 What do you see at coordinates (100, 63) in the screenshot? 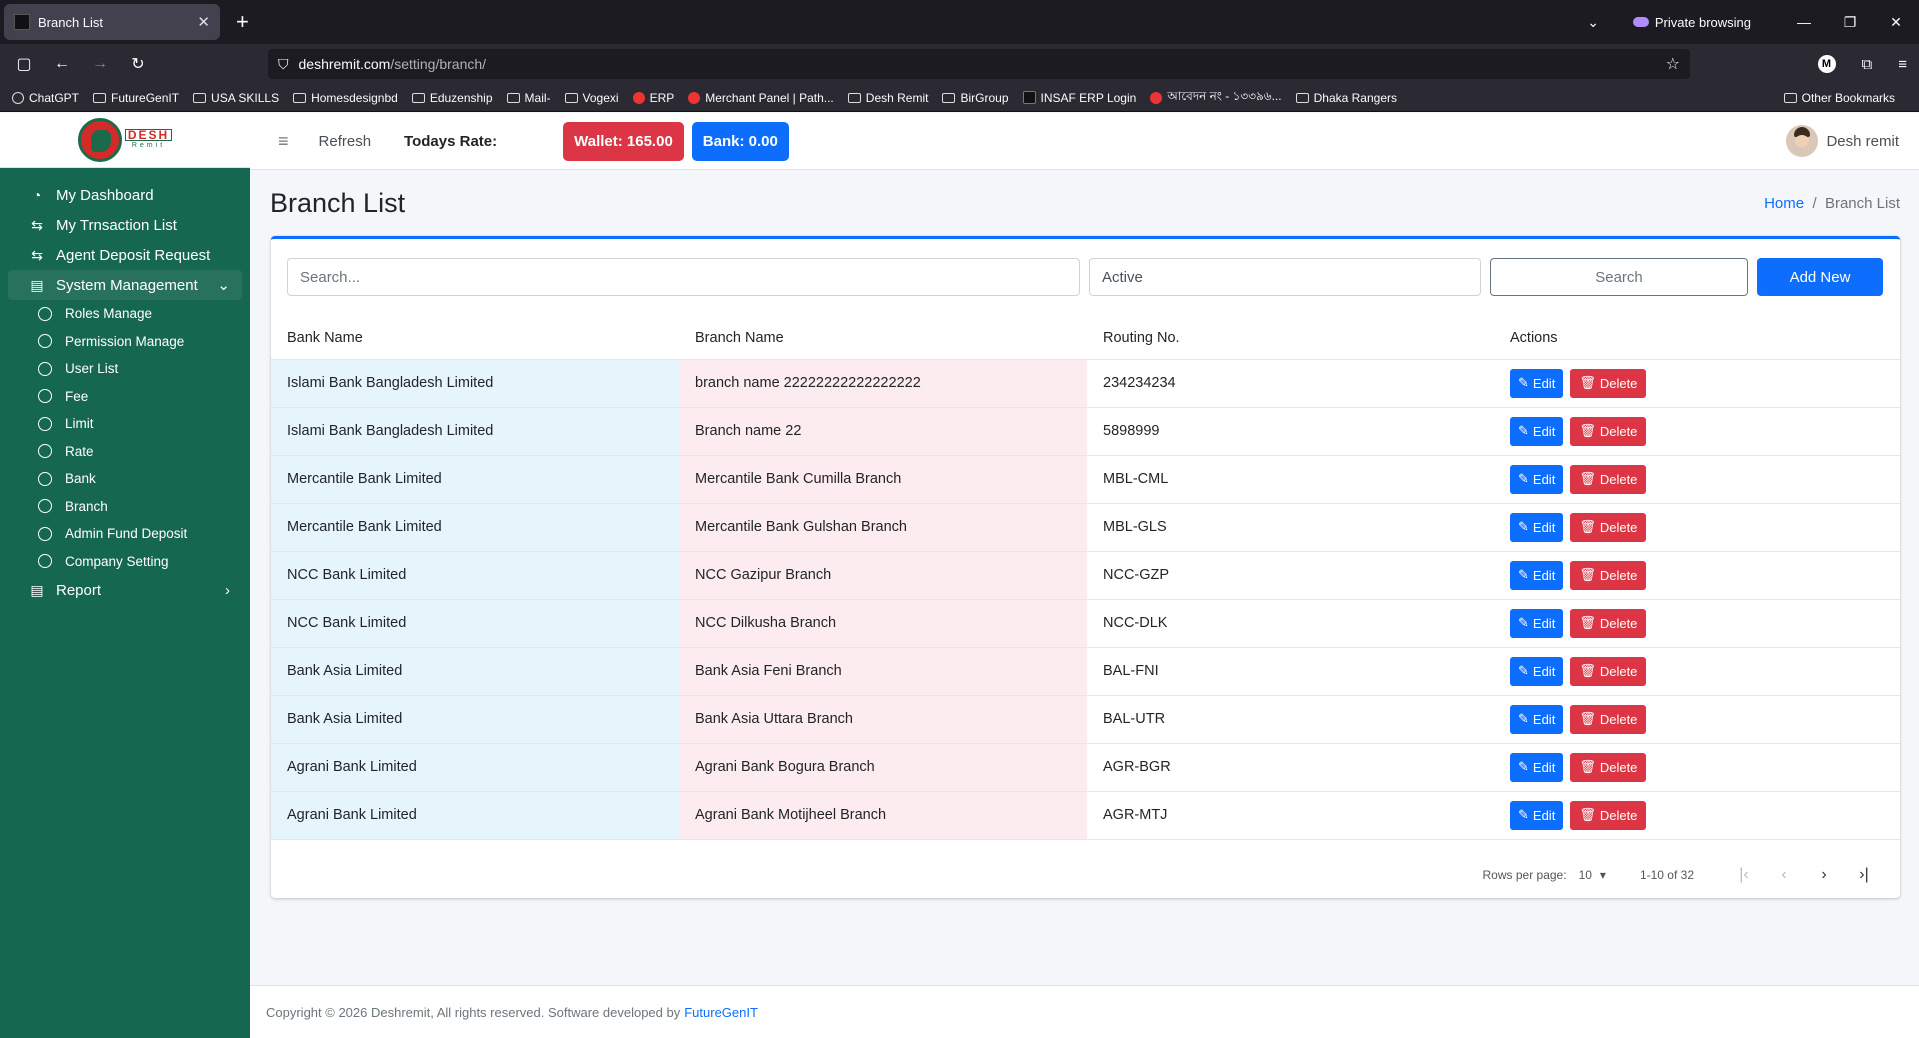
I see `forward-icon: →` at bounding box center [100, 63].